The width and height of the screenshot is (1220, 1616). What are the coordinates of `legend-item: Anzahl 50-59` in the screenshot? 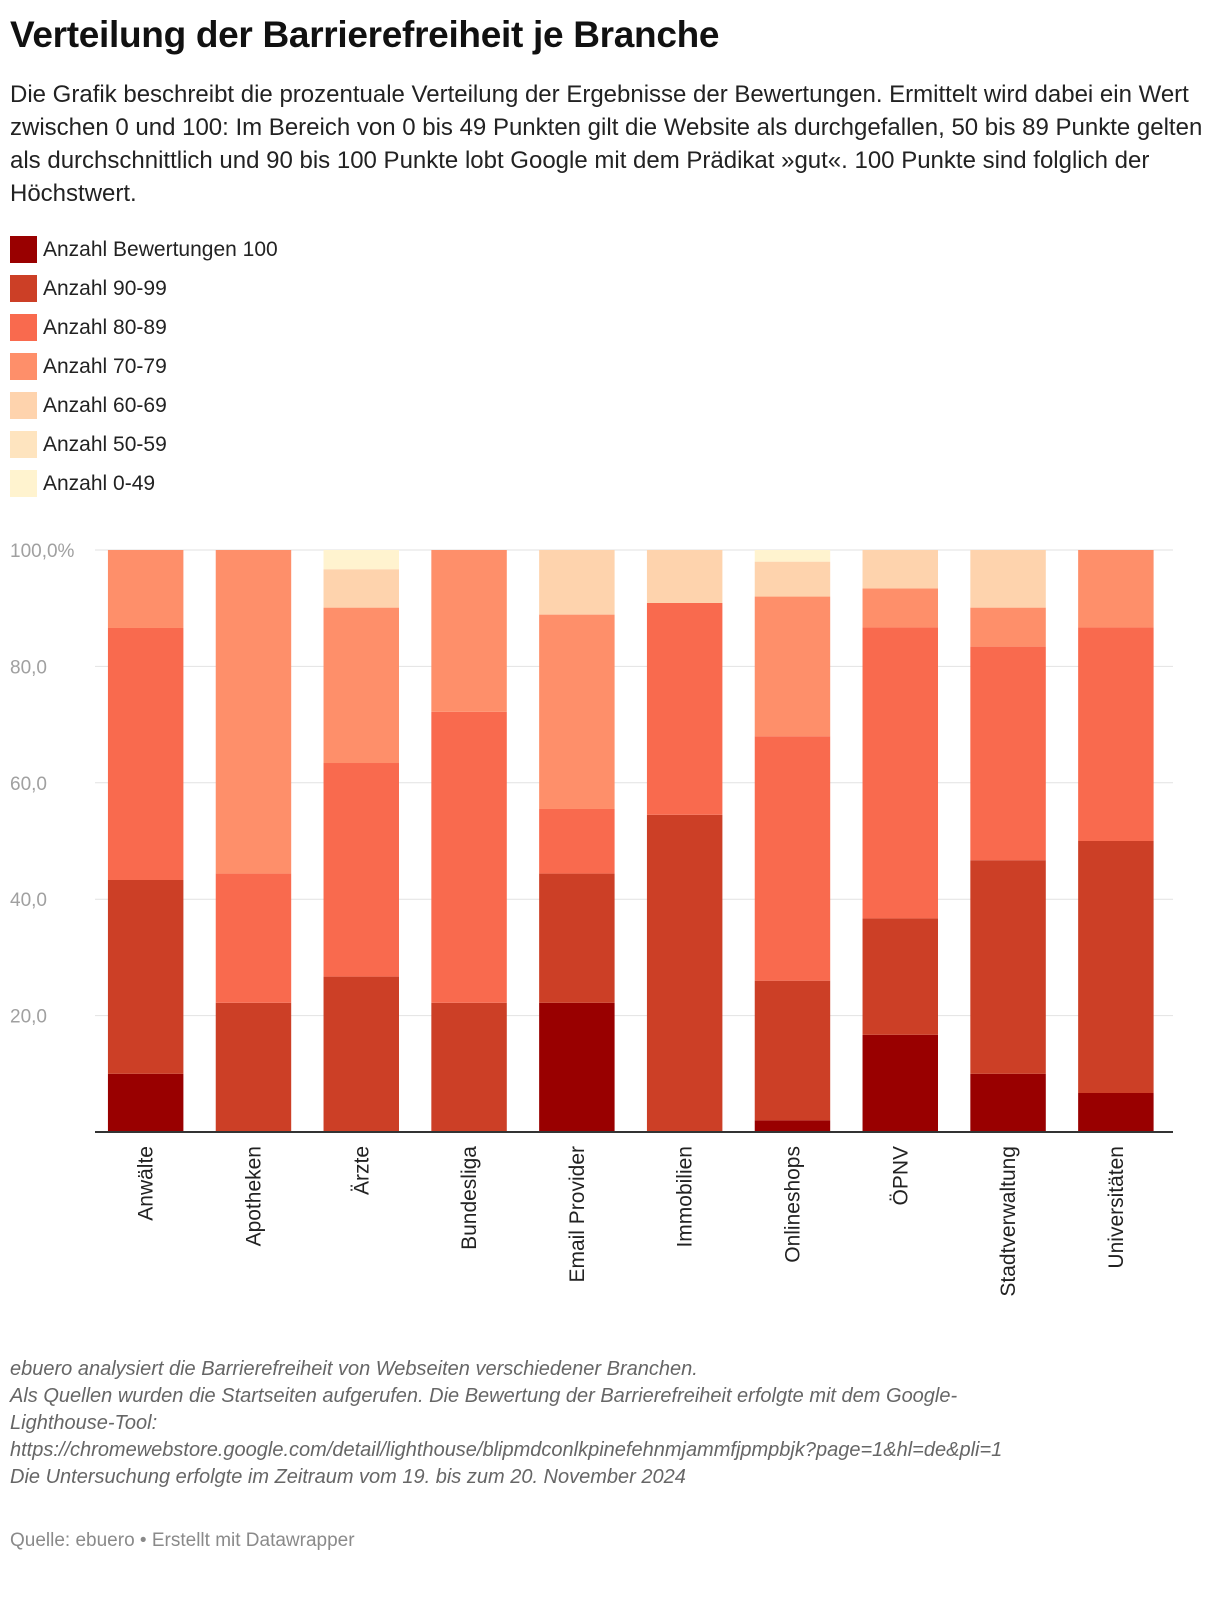 It's located at (144, 444).